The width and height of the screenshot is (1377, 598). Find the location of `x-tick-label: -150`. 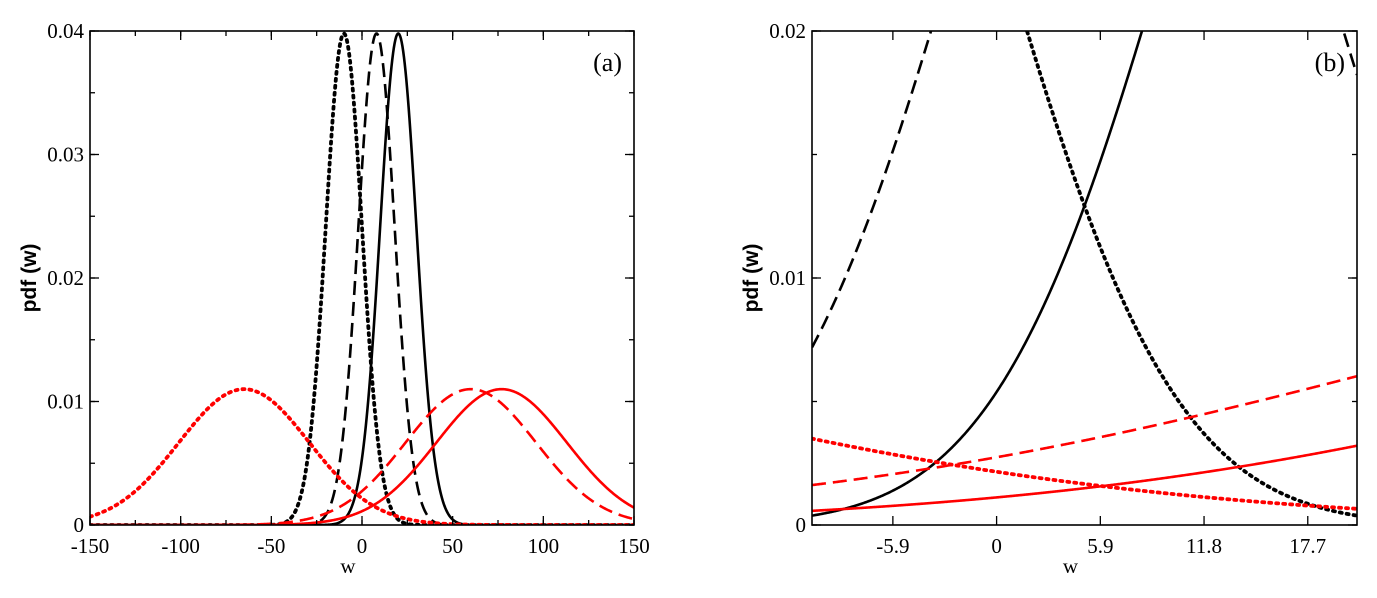

x-tick-label: -150 is located at coordinates (90, 546).